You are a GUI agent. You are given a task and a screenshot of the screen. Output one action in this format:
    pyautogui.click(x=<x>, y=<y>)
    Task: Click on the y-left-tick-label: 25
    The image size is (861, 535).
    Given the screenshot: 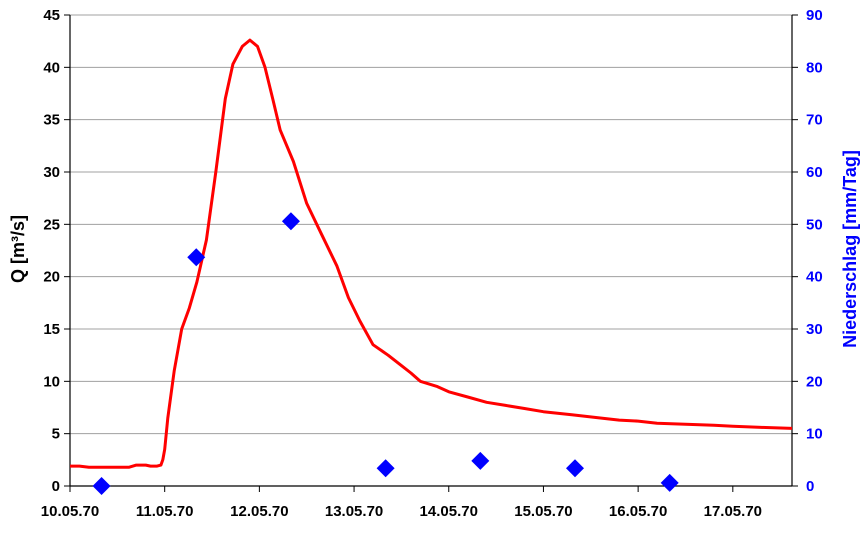 What is the action you would take?
    pyautogui.click(x=51, y=224)
    